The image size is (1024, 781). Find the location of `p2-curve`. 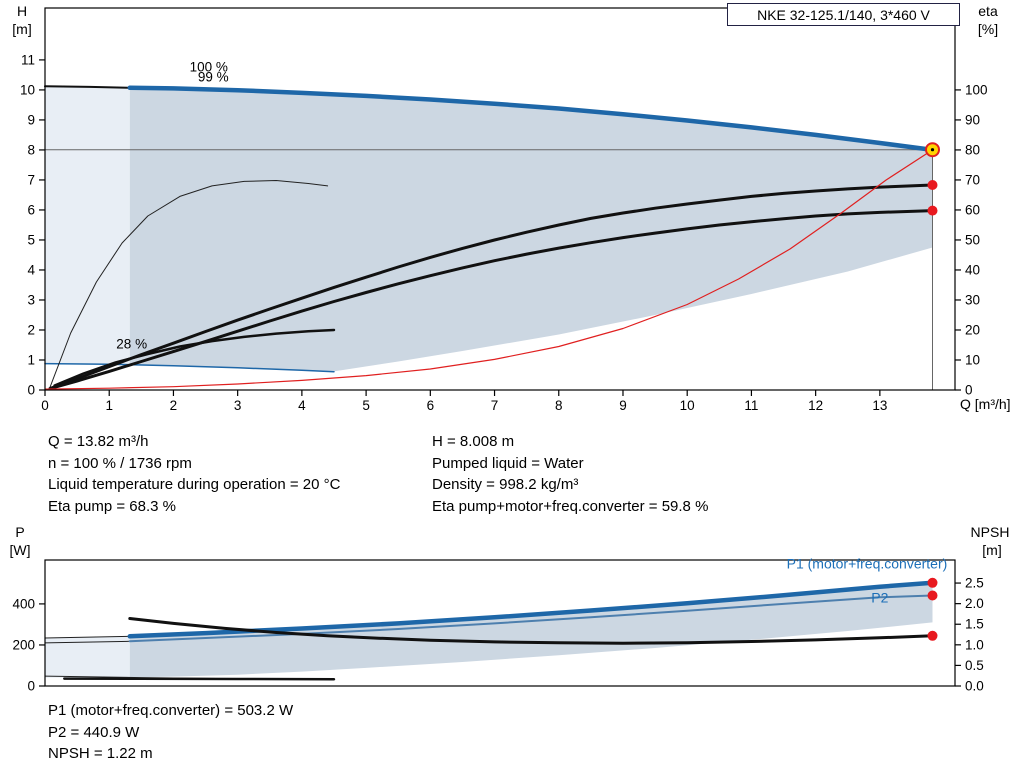

p2-curve is located at coordinates (531, 618).